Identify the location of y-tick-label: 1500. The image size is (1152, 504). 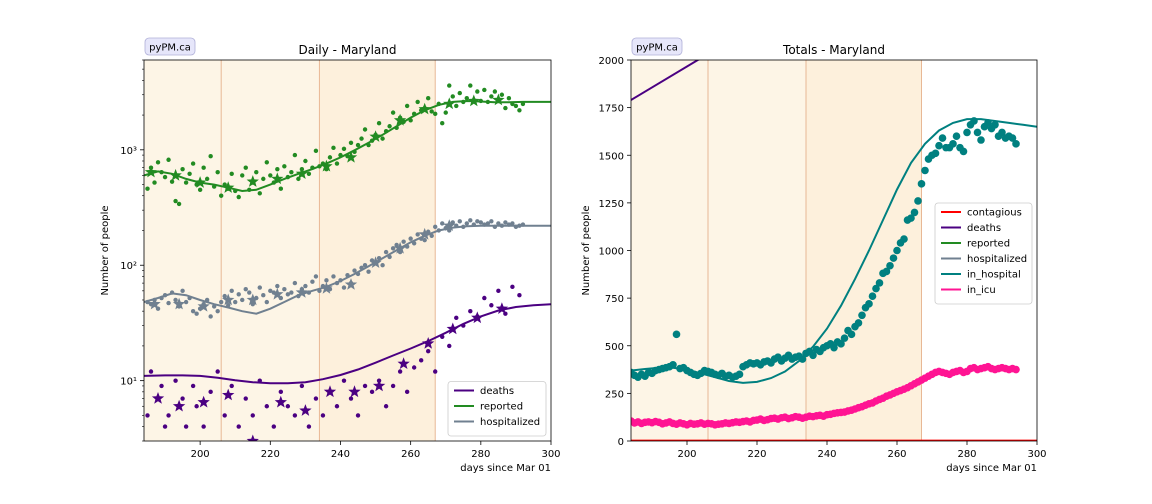
(611, 156).